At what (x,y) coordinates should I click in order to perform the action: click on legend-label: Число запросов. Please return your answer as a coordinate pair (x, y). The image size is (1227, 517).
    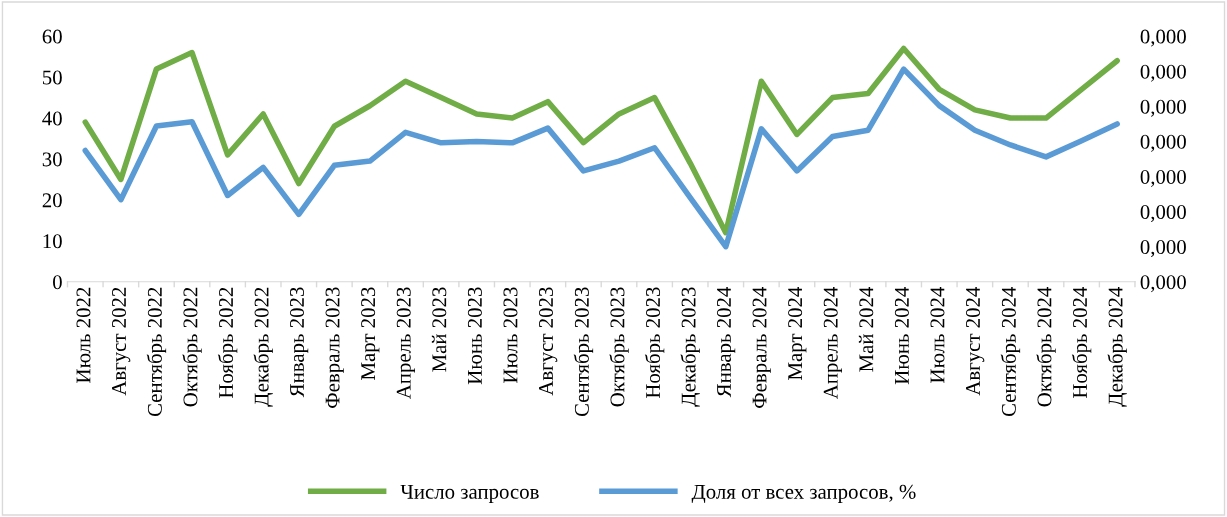
    Looking at the image, I should click on (469, 494).